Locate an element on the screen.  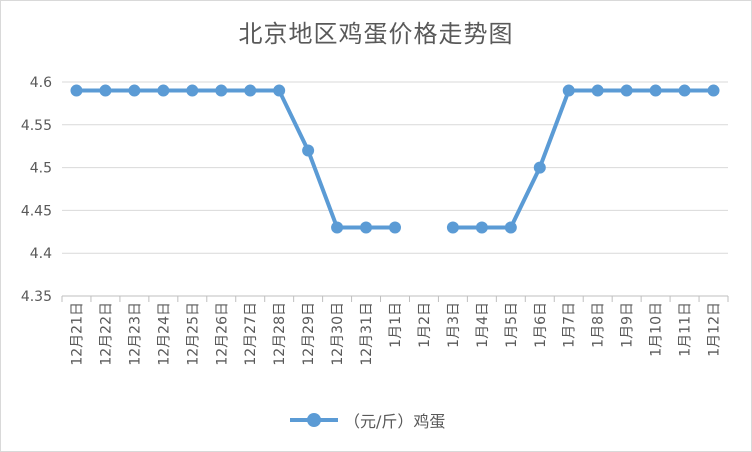
legend: （元/斤）鸡蛋 is located at coordinates (367, 420).